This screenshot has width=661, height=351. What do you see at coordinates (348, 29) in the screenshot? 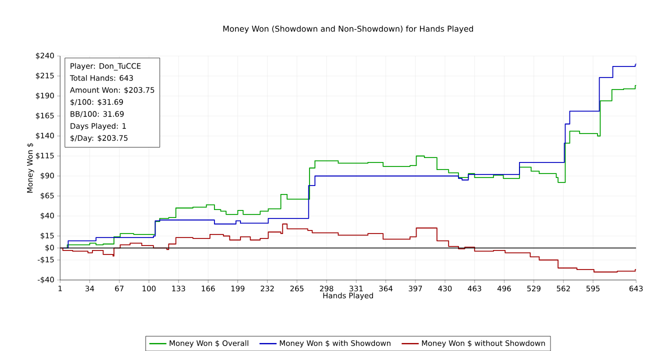
I see `chart-title: Money Won (Showdown and Non-Showdown) for Hands Played` at bounding box center [348, 29].